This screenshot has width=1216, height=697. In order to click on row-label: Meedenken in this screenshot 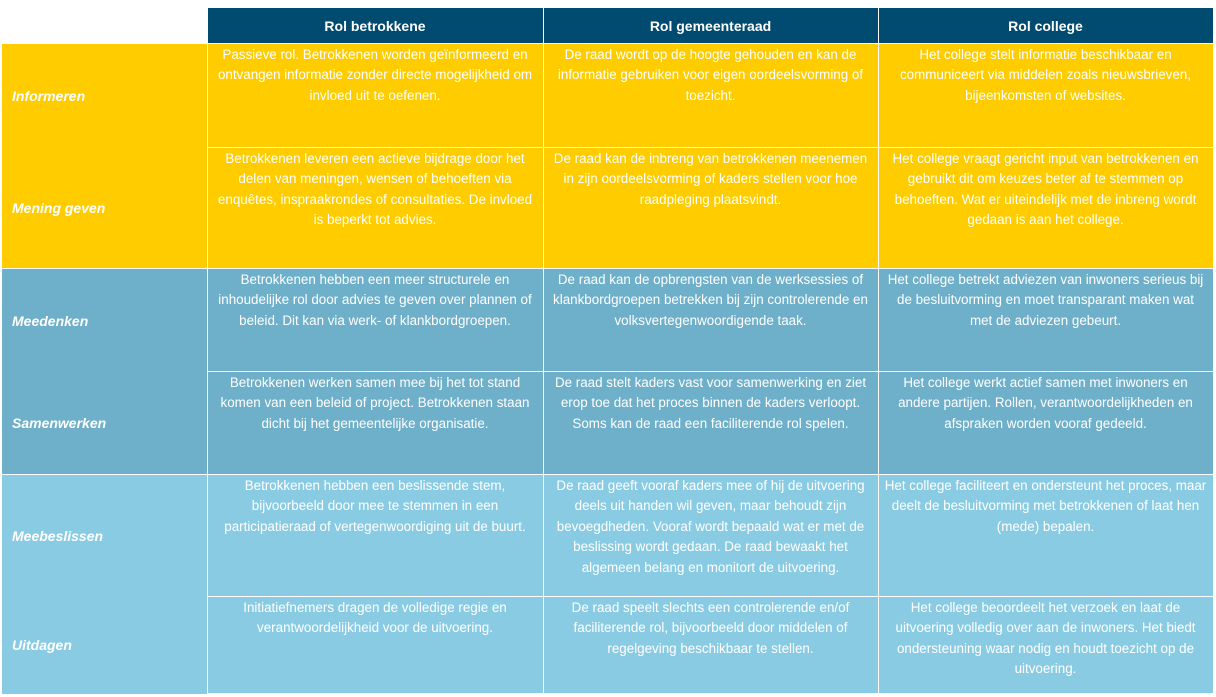, I will do `click(105, 320)`.